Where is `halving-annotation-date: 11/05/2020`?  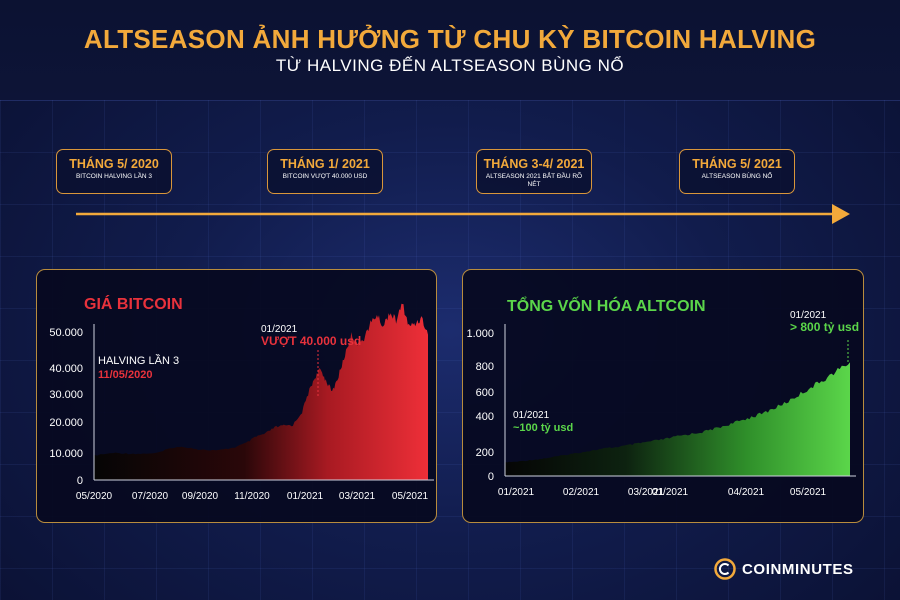 halving-annotation-date: 11/05/2020 is located at coordinates (125, 375).